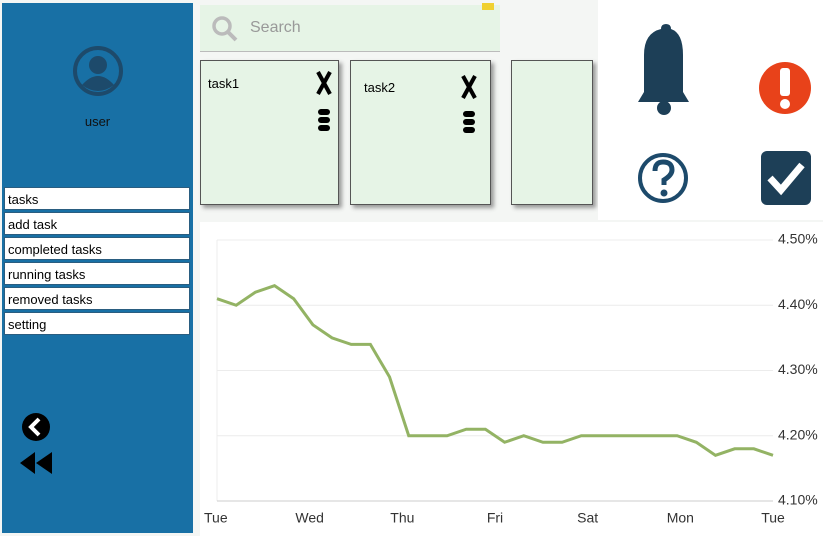 Image resolution: width=823 pixels, height=536 pixels. Describe the element at coordinates (269, 132) in the screenshot. I see `task-card: task1` at that location.